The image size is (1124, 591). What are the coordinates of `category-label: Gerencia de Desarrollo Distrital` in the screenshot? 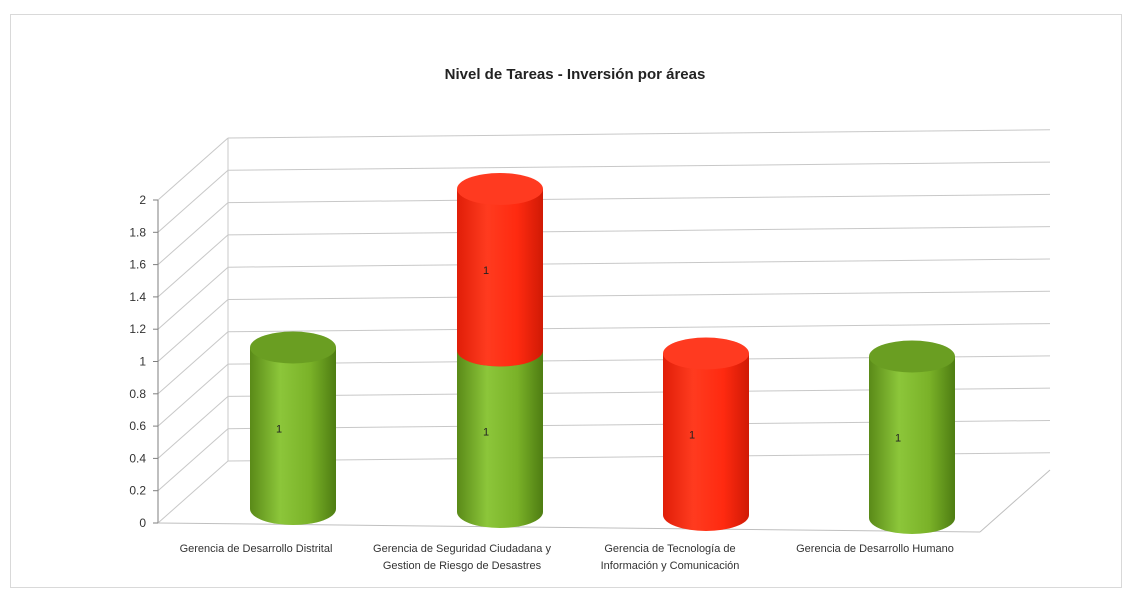 It's located at (256, 549).